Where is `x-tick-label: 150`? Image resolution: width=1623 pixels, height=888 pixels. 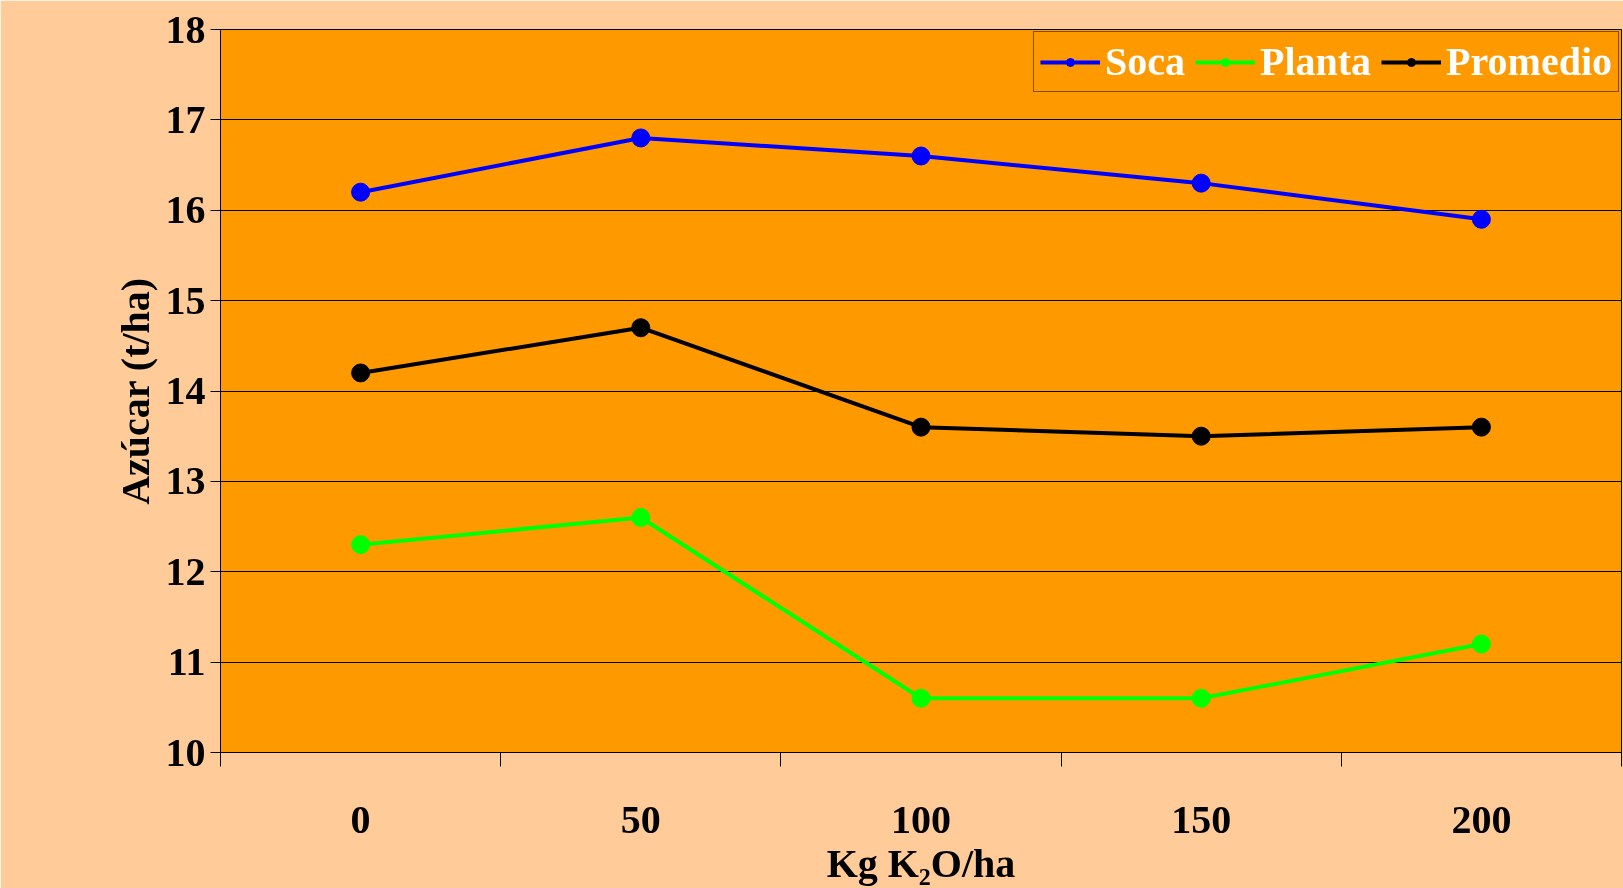
x-tick-label: 150 is located at coordinates (1201, 819).